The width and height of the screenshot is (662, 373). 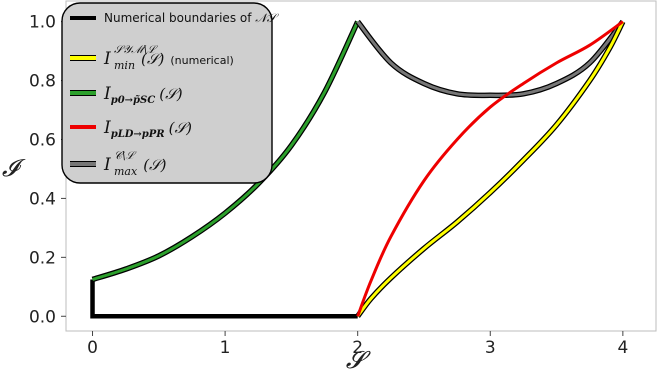 I want to click on y-tick-label: 0.4, so click(x=42, y=199).